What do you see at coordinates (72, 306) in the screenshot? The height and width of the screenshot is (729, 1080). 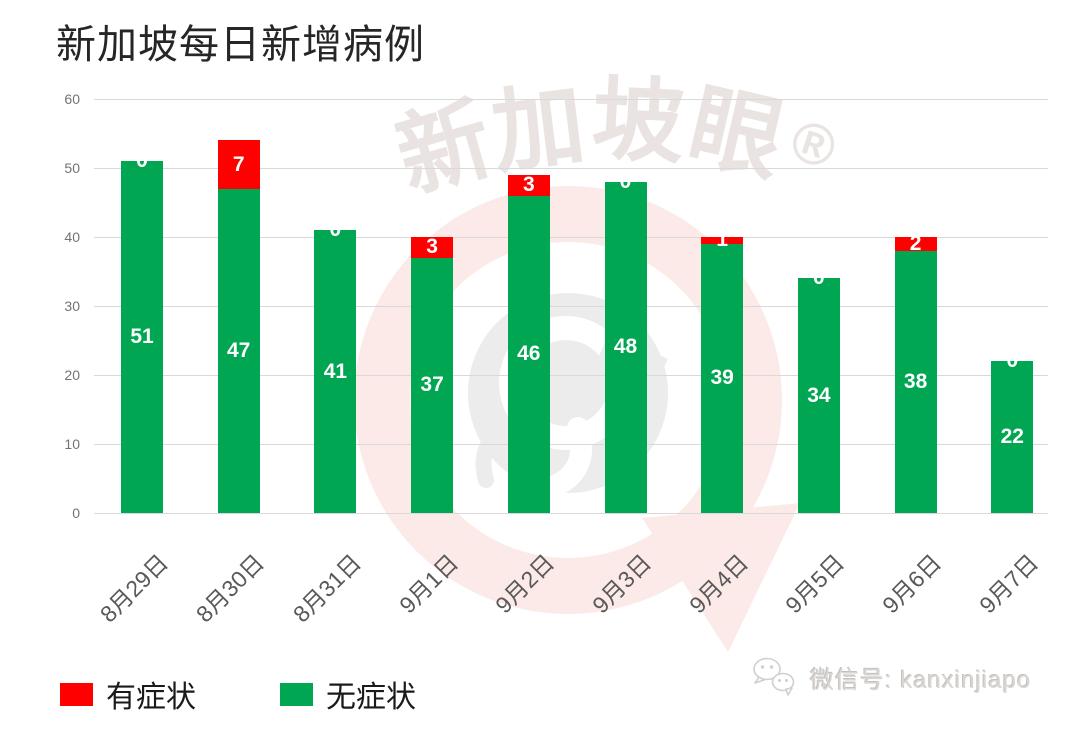 I see `y-axis-tick-label: 30` at bounding box center [72, 306].